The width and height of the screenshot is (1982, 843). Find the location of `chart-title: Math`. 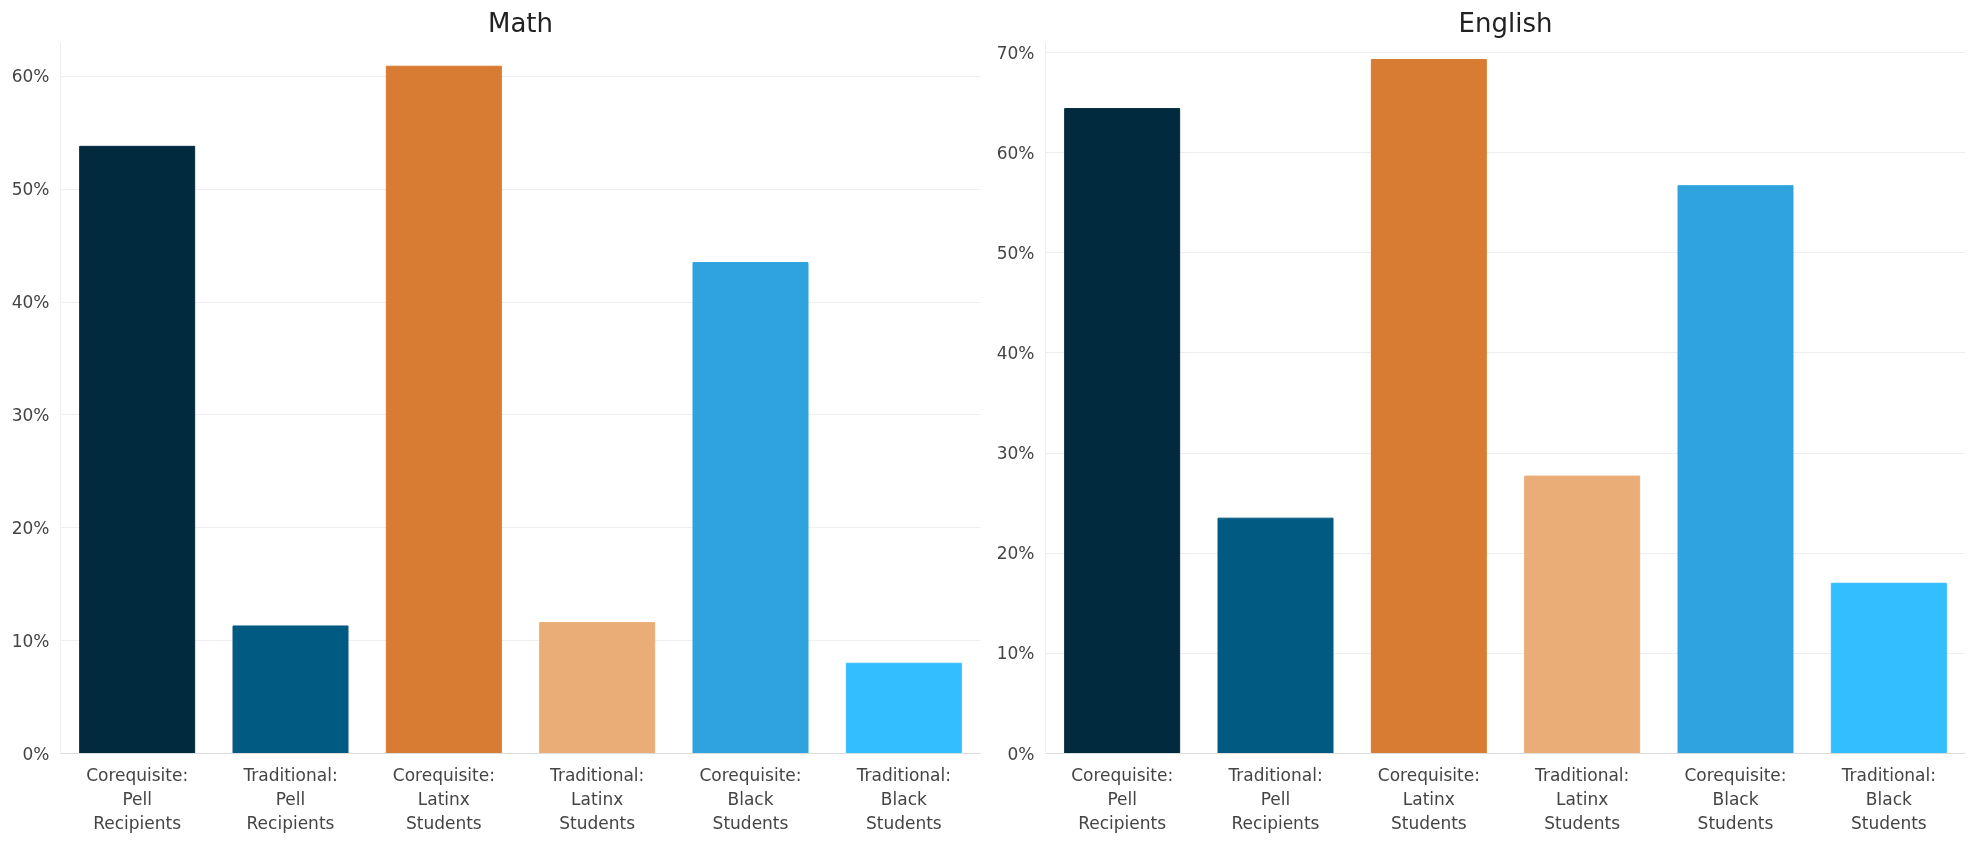

chart-title: Math is located at coordinates (520, 22).